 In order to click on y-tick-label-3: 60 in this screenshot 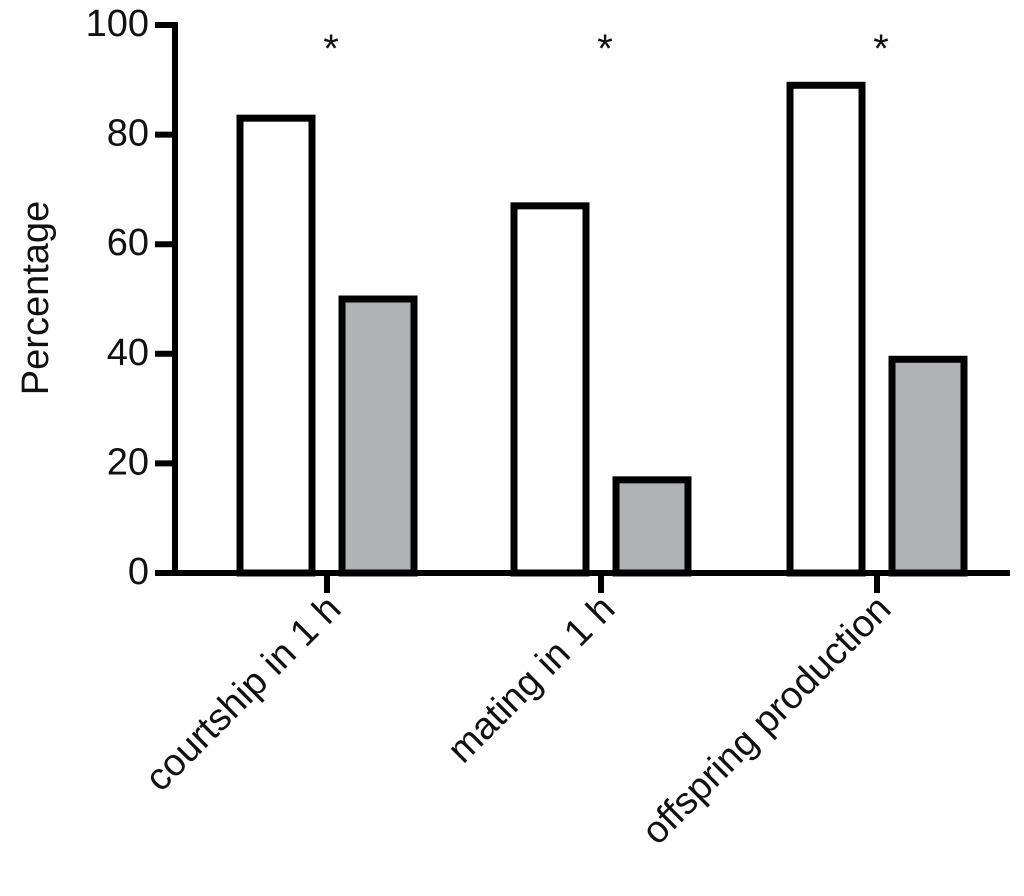, I will do `click(128, 243)`.